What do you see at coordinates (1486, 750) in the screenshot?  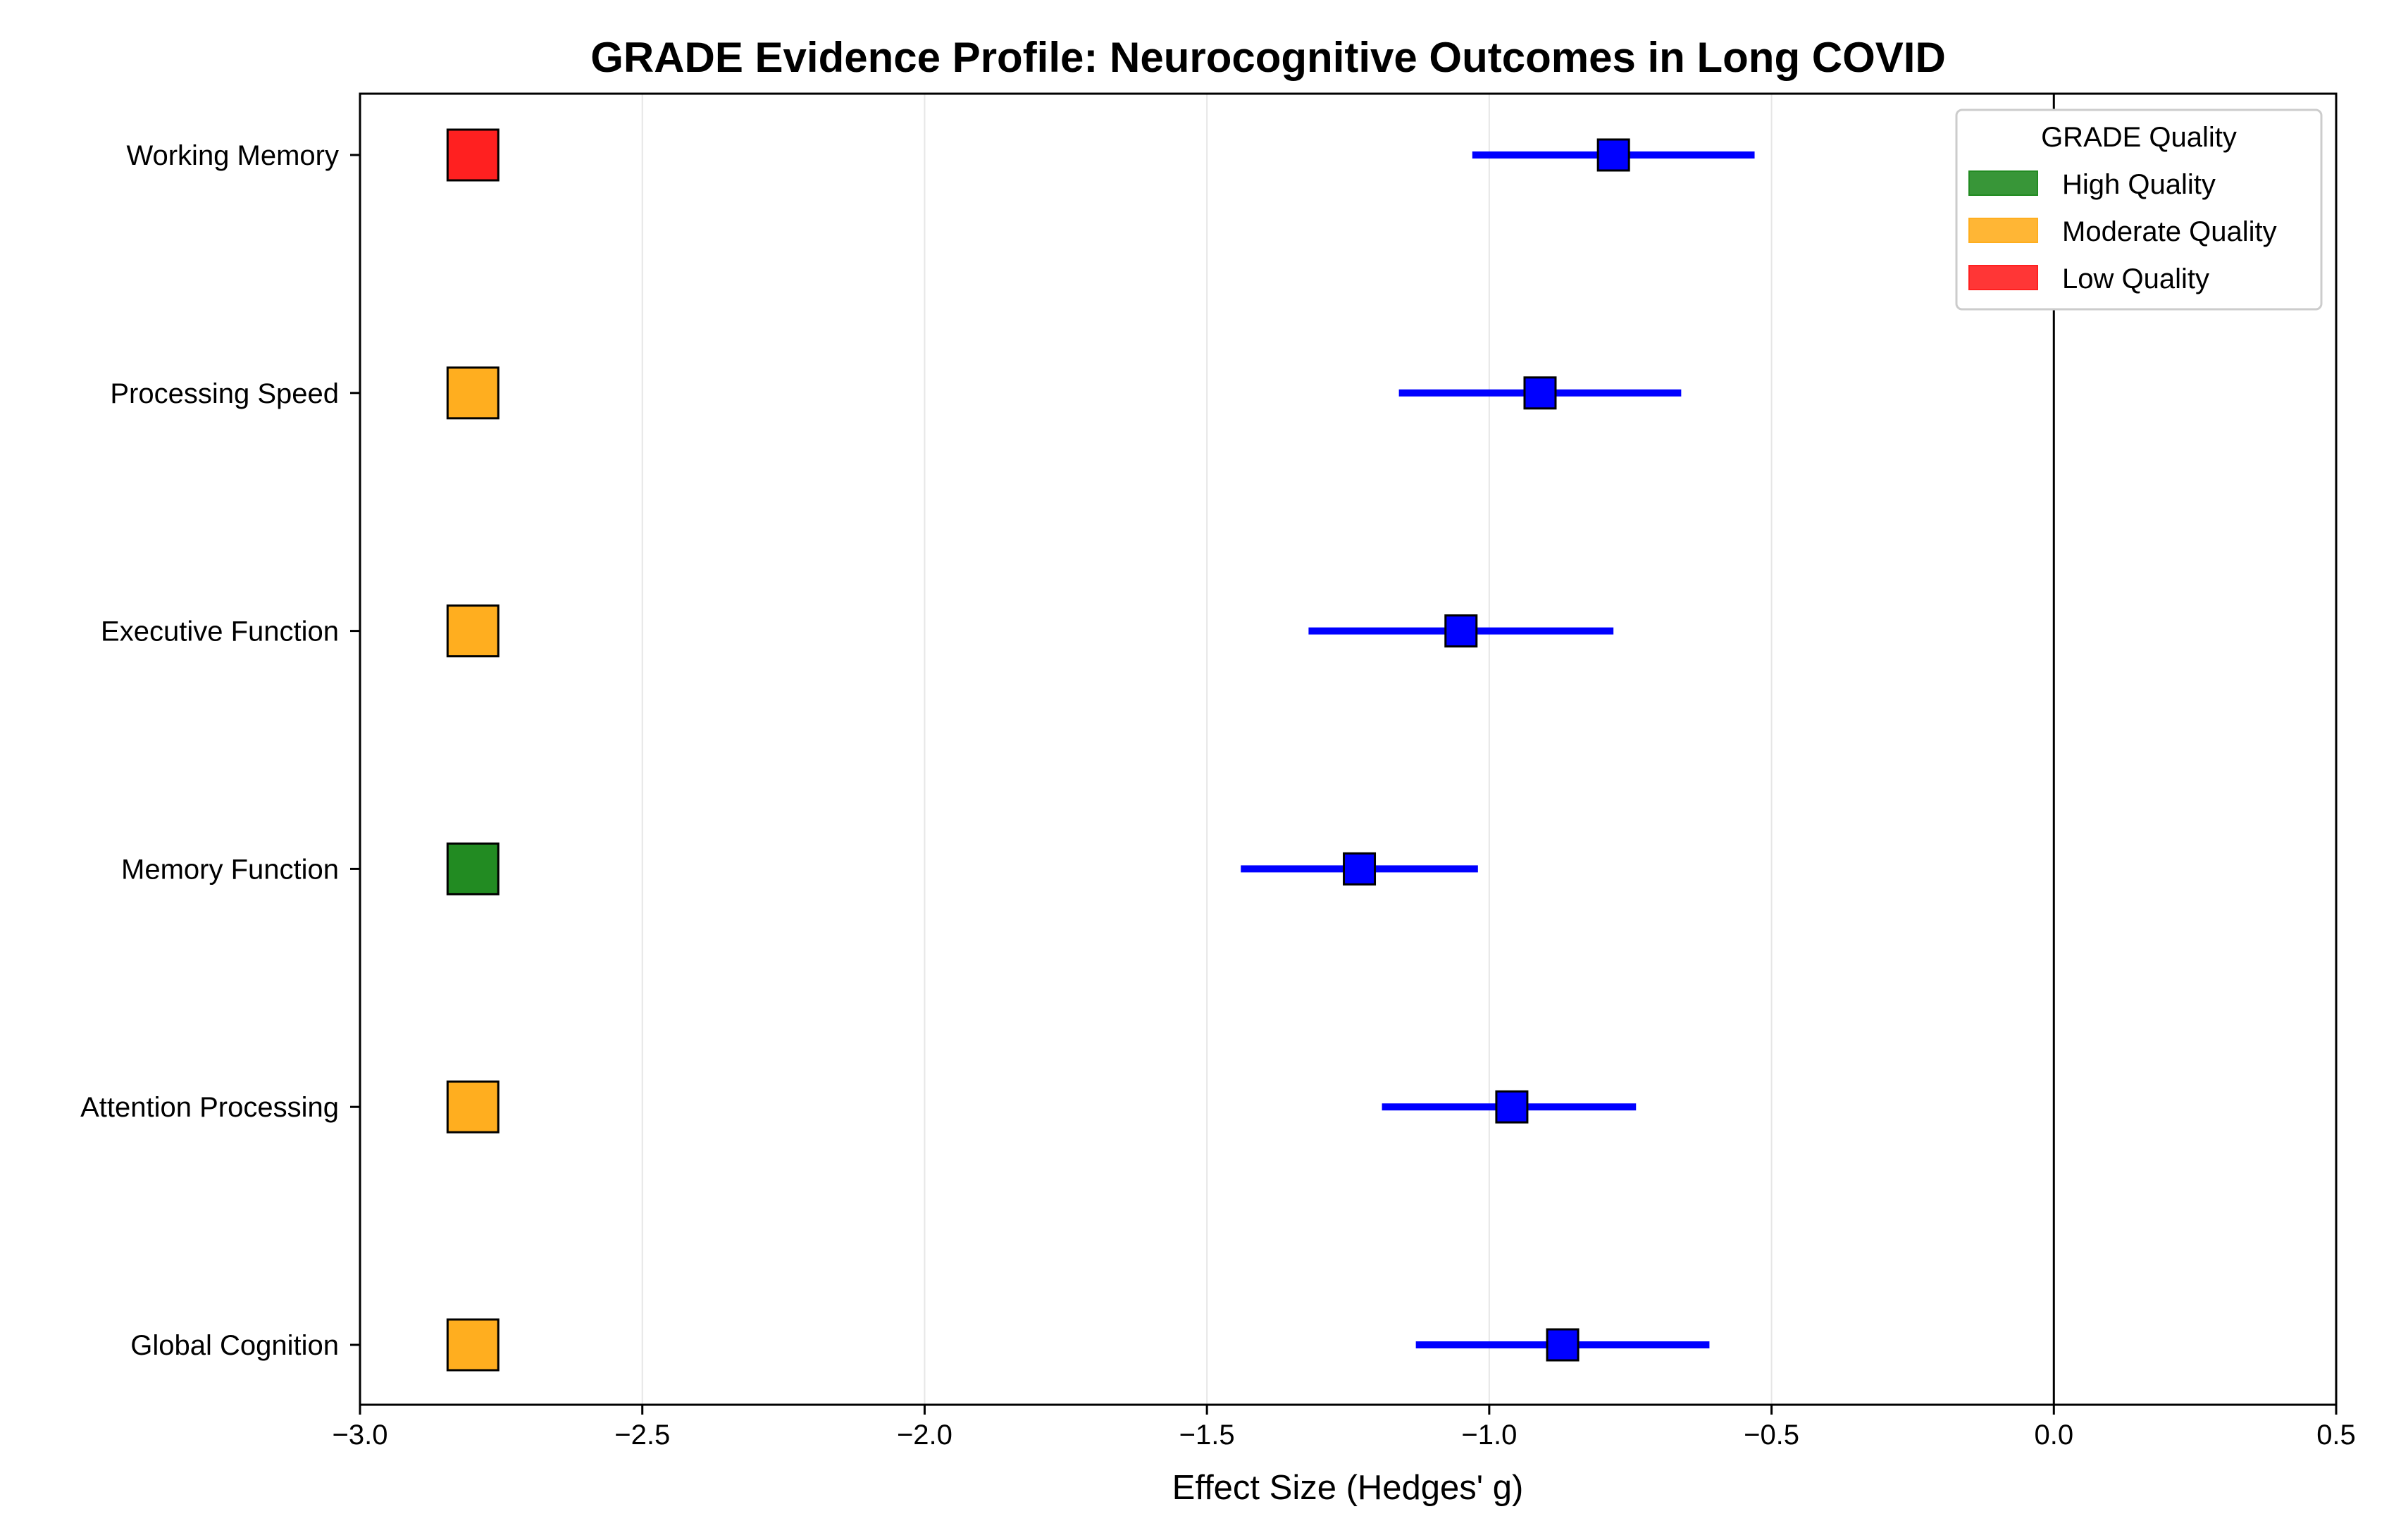 I see `effect-points` at bounding box center [1486, 750].